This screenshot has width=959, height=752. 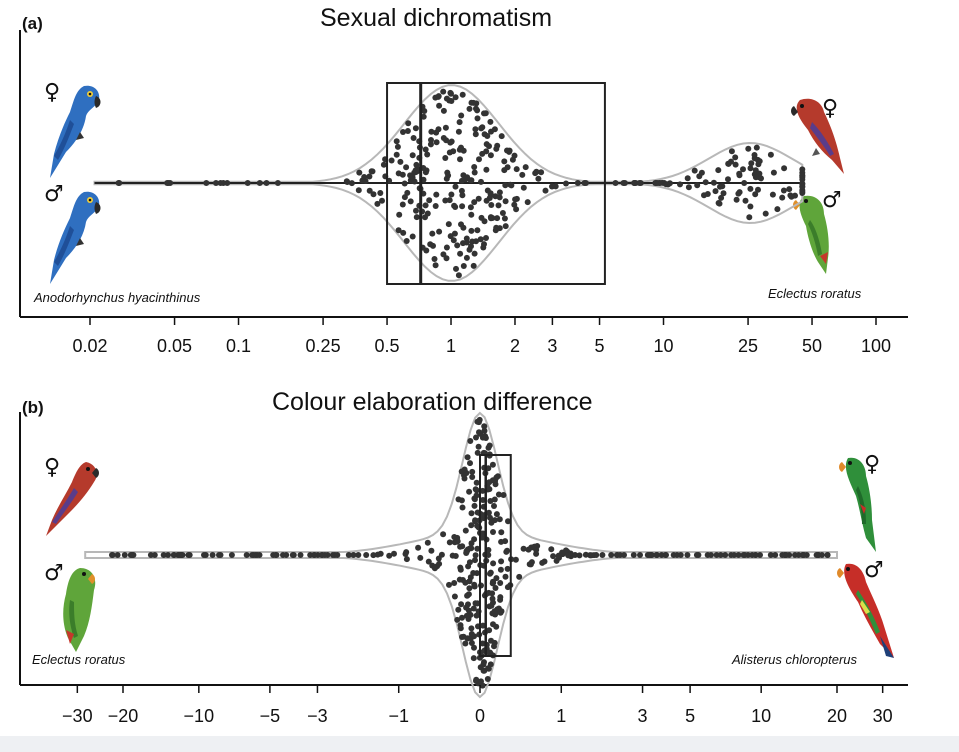 What do you see at coordinates (199, 716) in the screenshot?
I see `x-tick-label: −10` at bounding box center [199, 716].